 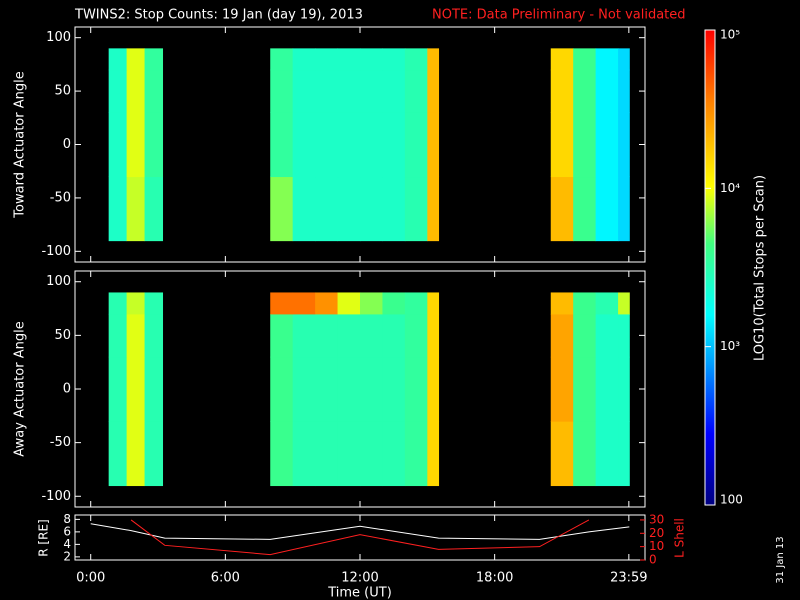 I want to click on colorbar-label: LOG10(Total Stops per Scan), so click(x=760, y=268).